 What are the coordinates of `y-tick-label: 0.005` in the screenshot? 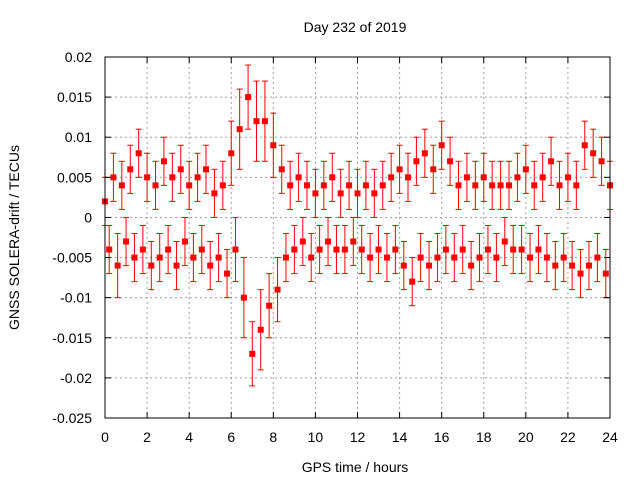 It's located at (74, 177).